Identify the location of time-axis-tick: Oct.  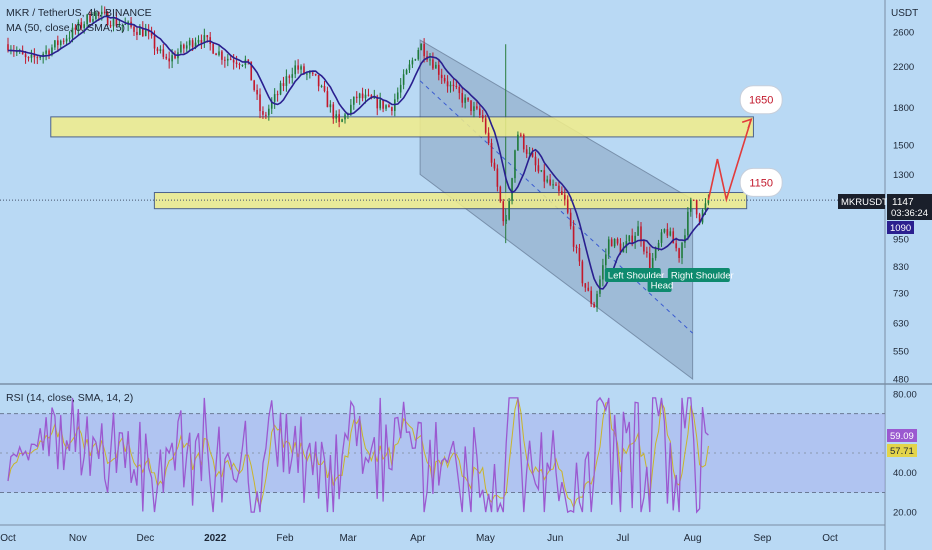
(830, 538).